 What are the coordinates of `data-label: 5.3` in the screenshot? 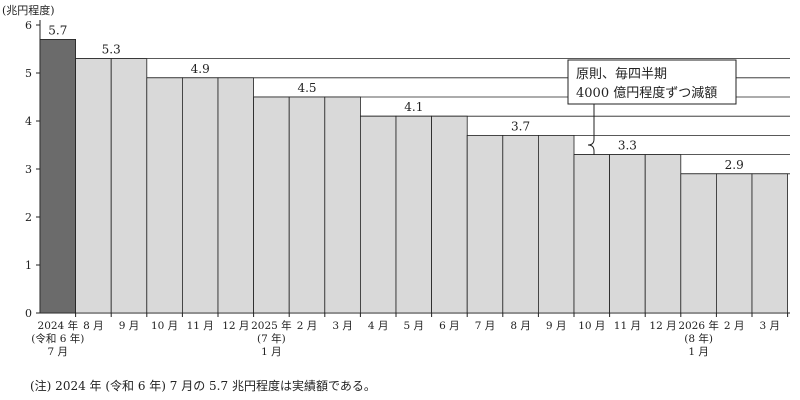 It's located at (111, 50).